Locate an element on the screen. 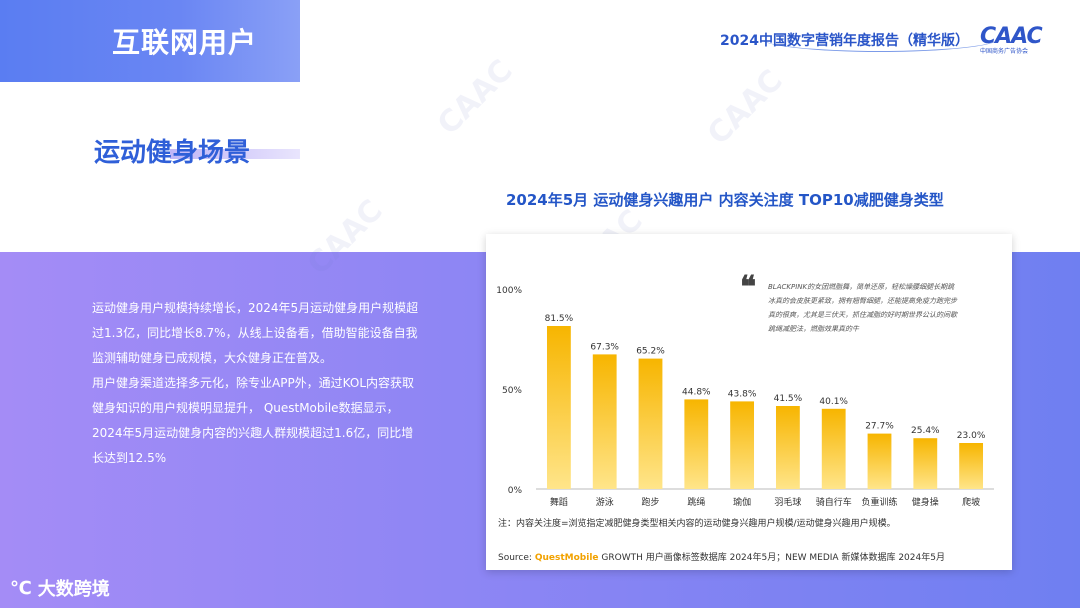 This screenshot has height=608, width=1080. page-title-tab: 互联网用户 is located at coordinates (150, 41).